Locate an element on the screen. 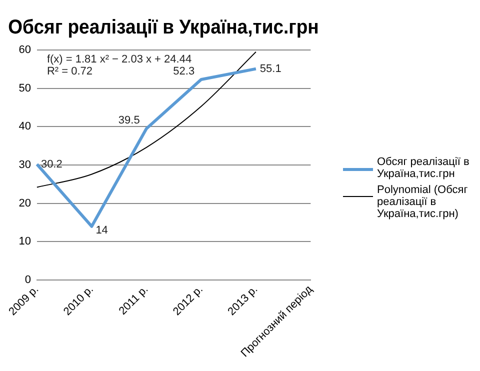 The width and height of the screenshot is (480, 371). data-label: 39.5 is located at coordinates (129, 120).